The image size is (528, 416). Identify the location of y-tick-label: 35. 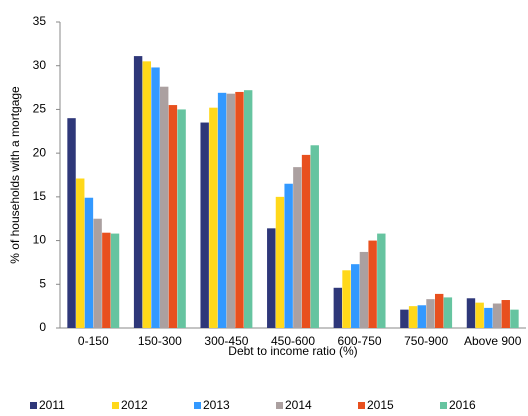
(40, 21).